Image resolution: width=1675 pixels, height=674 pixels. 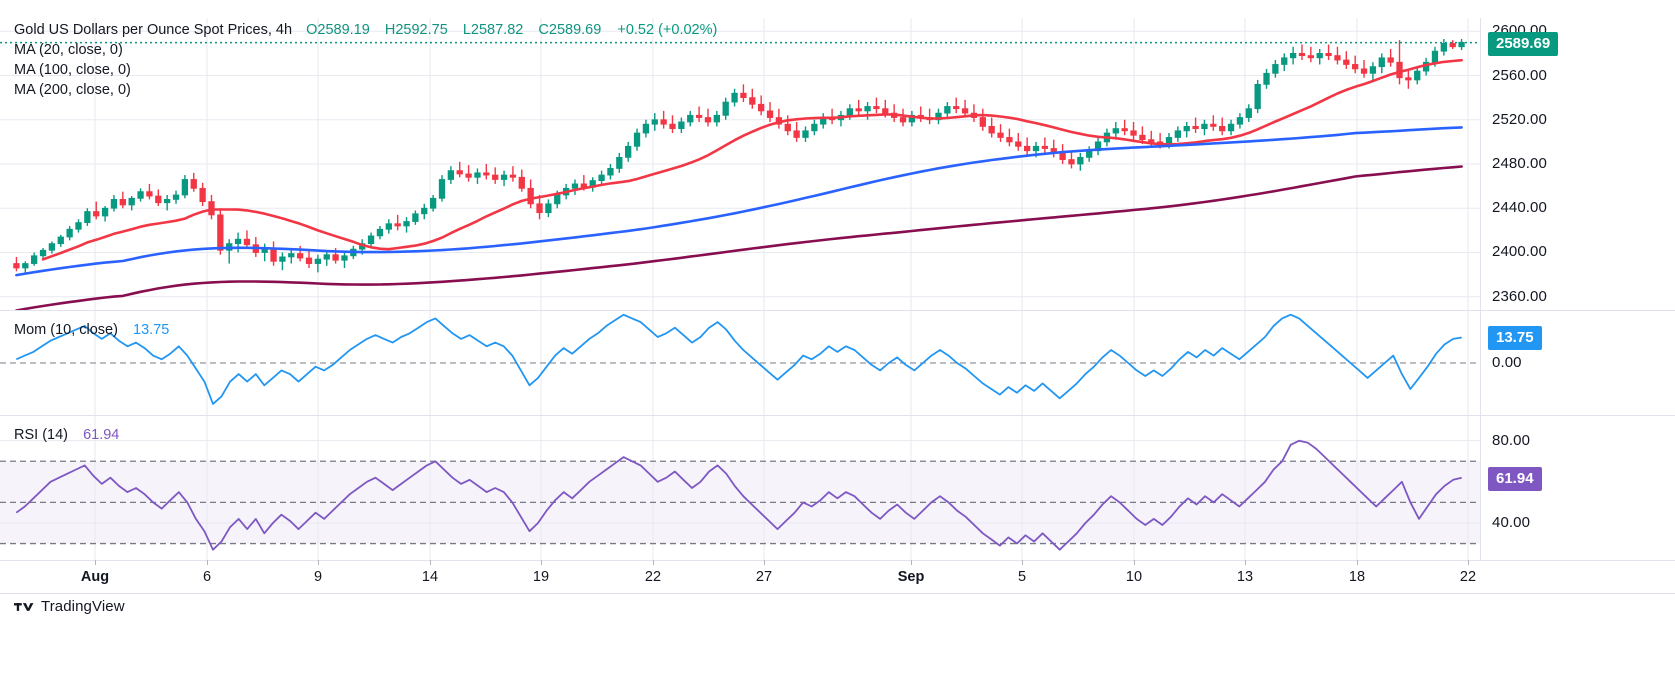 I want to click on panel-divider-rsi, so click(x=837, y=415).